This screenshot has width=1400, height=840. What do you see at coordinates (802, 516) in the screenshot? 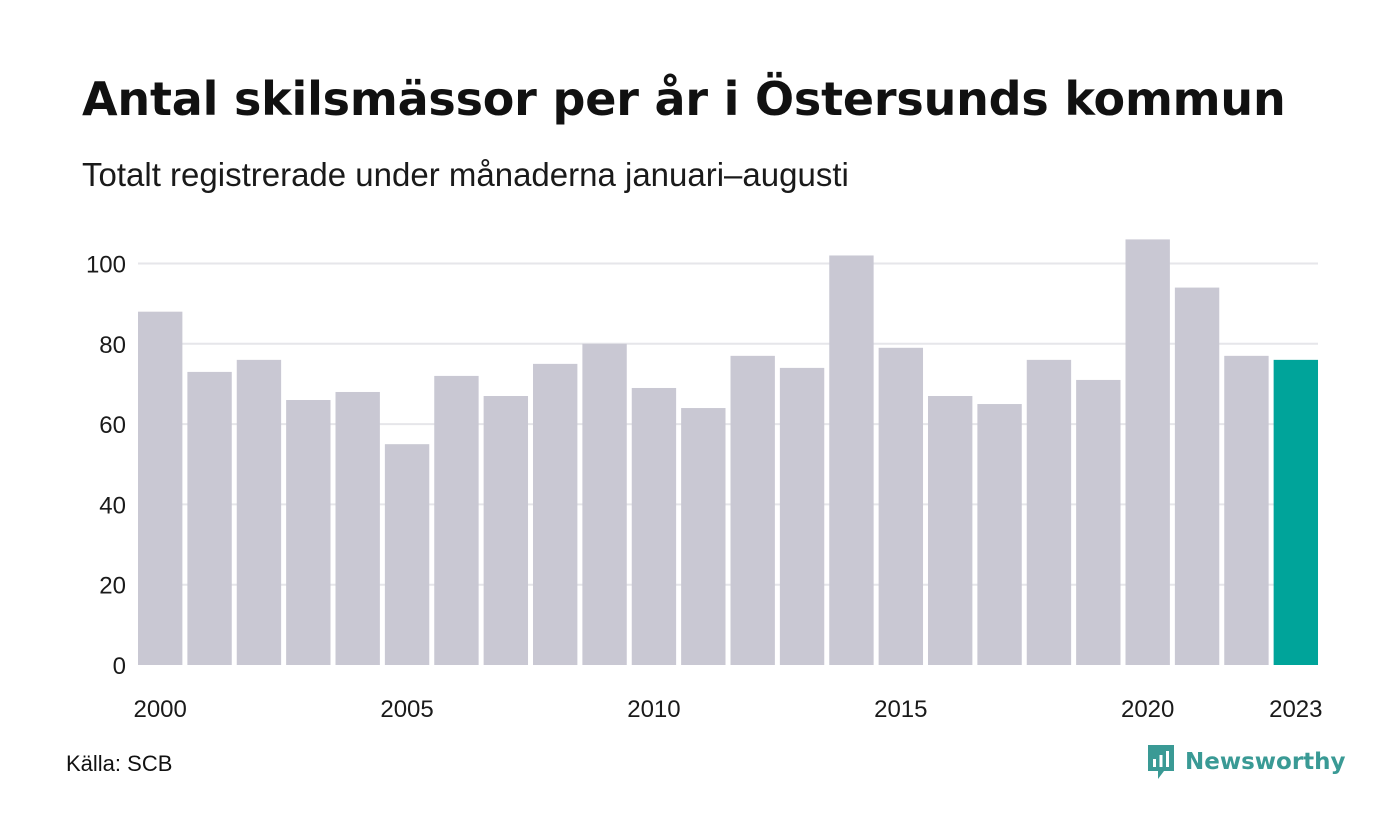
I see `bar-2013` at bounding box center [802, 516].